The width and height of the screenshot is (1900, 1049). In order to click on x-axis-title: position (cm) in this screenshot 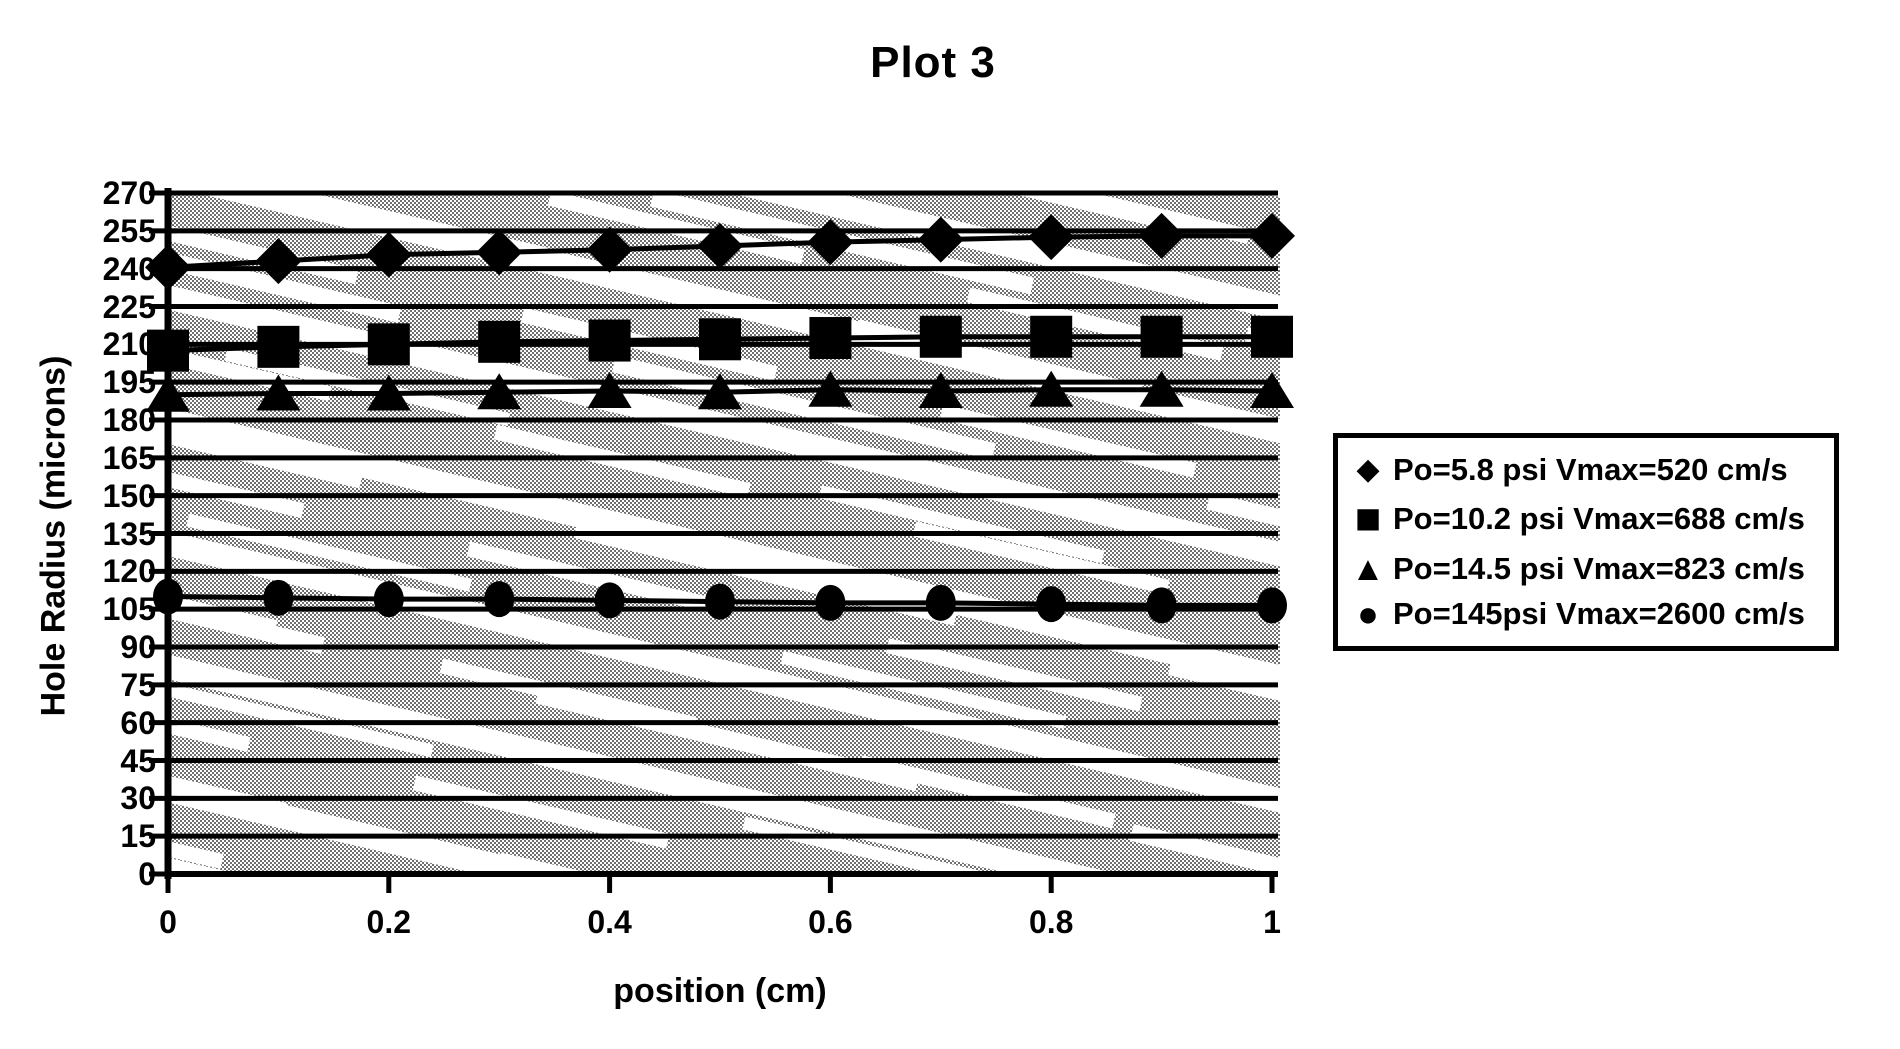, I will do `click(720, 991)`.